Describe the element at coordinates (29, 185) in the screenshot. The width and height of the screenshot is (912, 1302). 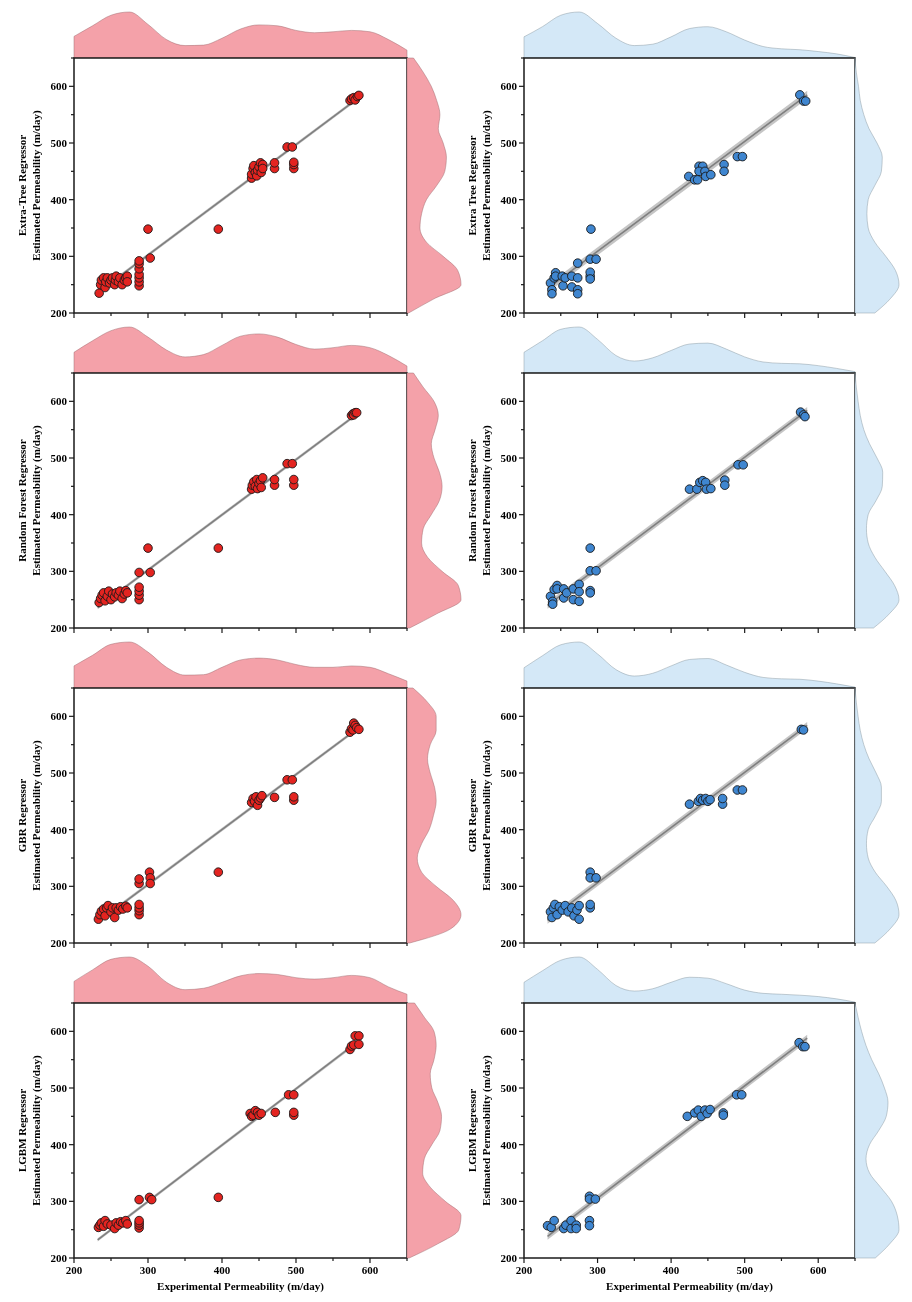
I see `y-axis-title: Extra-Tree Regressor Estimated Permeability (m/day)` at that location.